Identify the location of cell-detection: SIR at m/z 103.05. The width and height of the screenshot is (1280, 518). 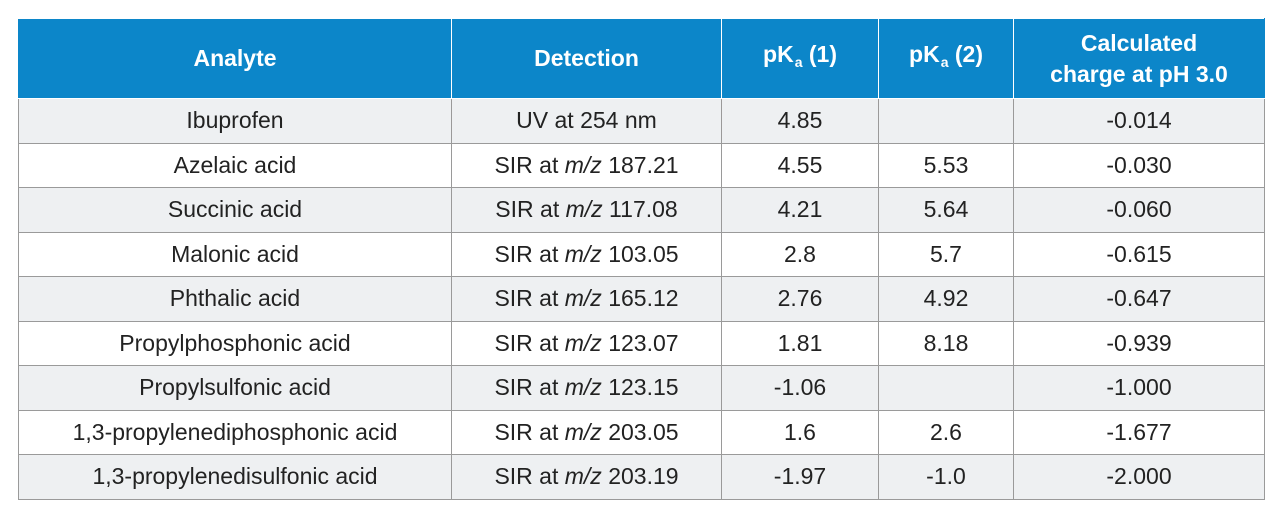
(586, 254).